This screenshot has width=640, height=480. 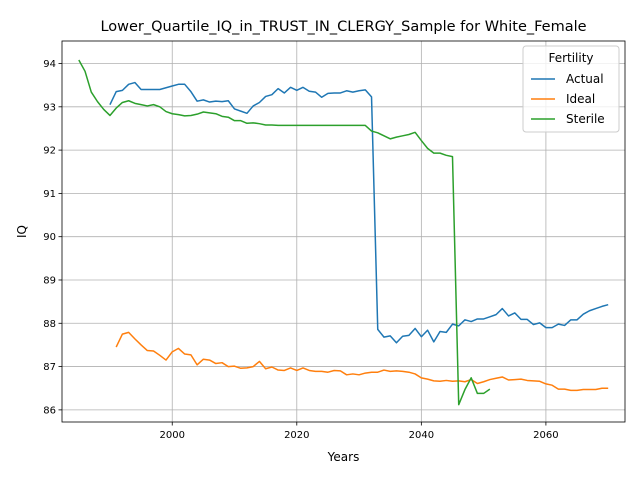 I want to click on y-tick-label: 91, so click(x=49, y=194).